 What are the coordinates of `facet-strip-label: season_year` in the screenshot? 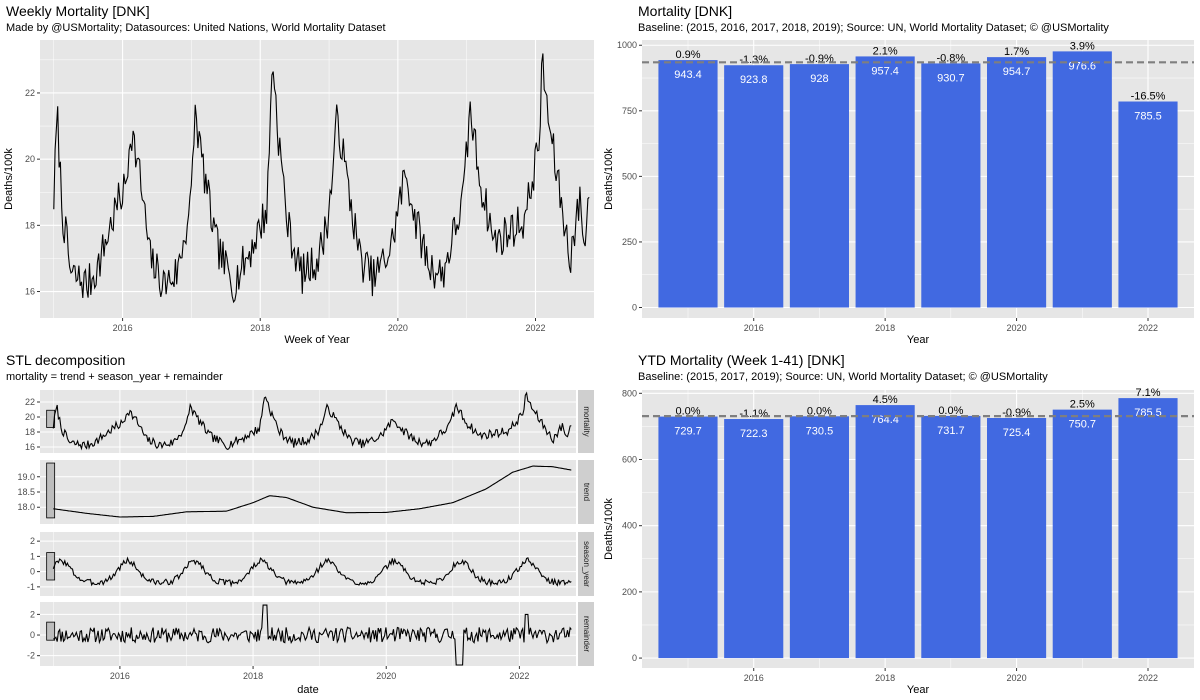 It's located at (586, 564).